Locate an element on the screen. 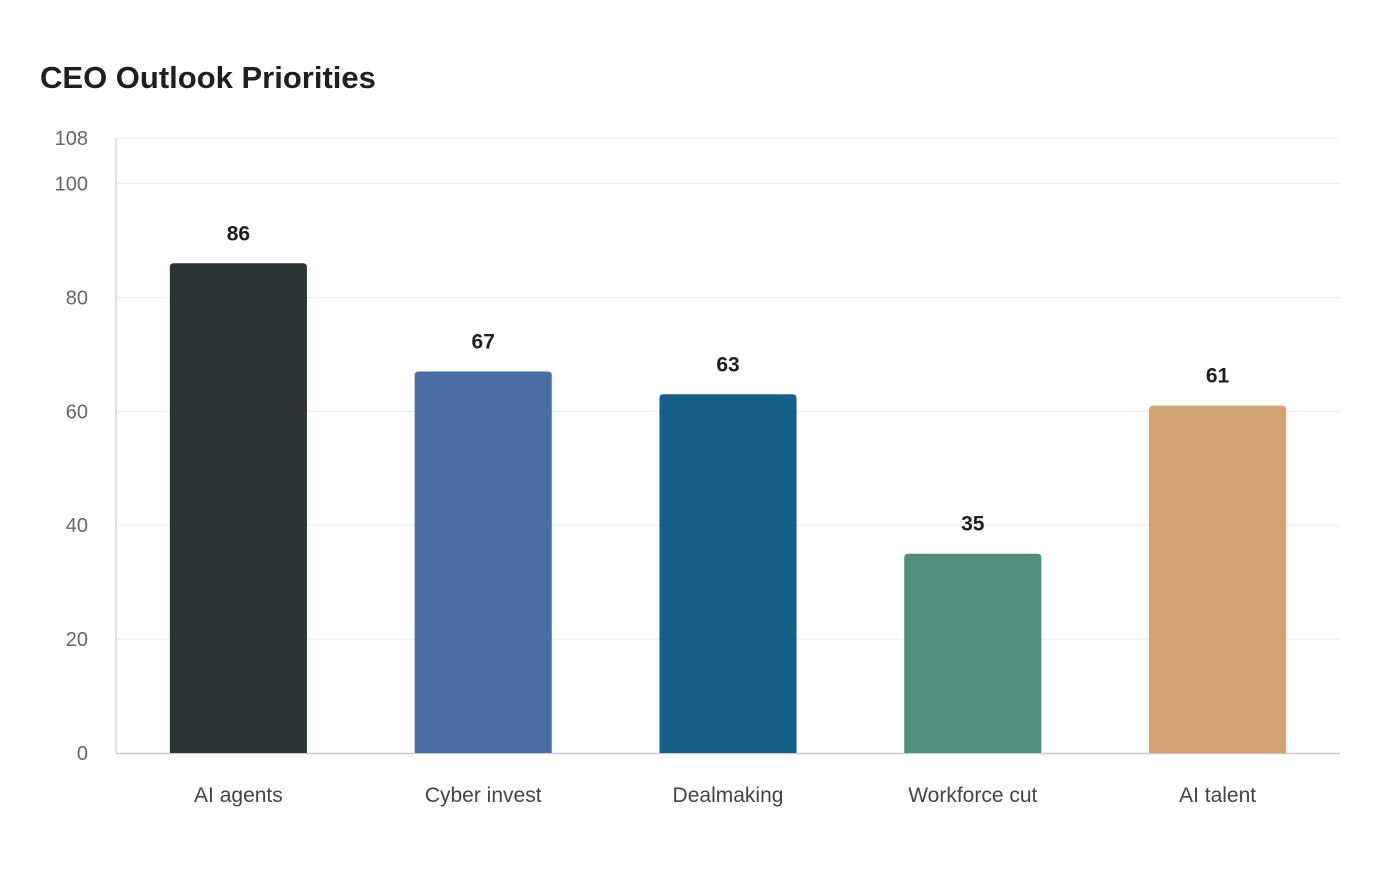  y-tick-label: 40 is located at coordinates (77, 526).